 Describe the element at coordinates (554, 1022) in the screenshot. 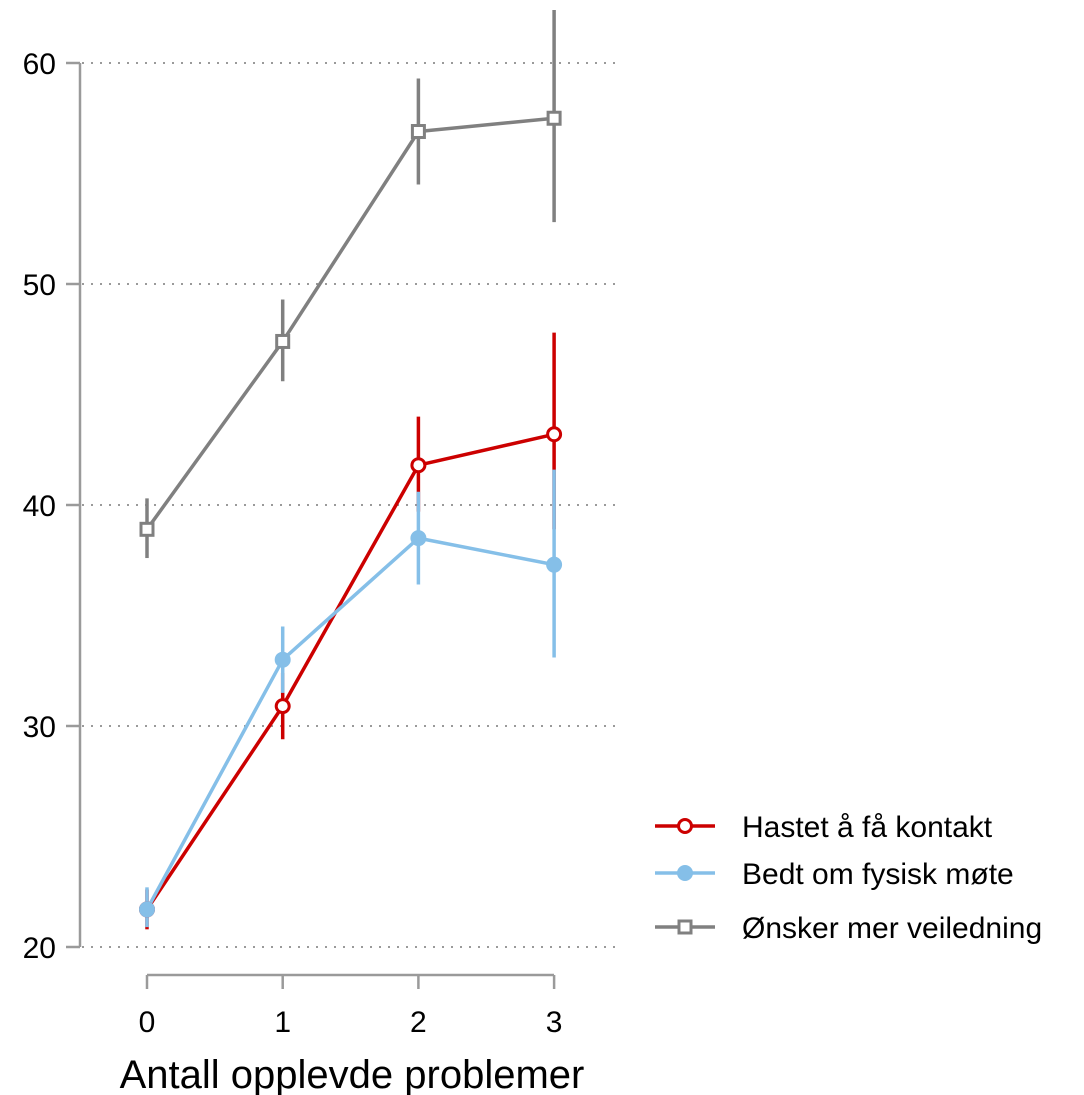

I see `x-tick-label: 3` at that location.